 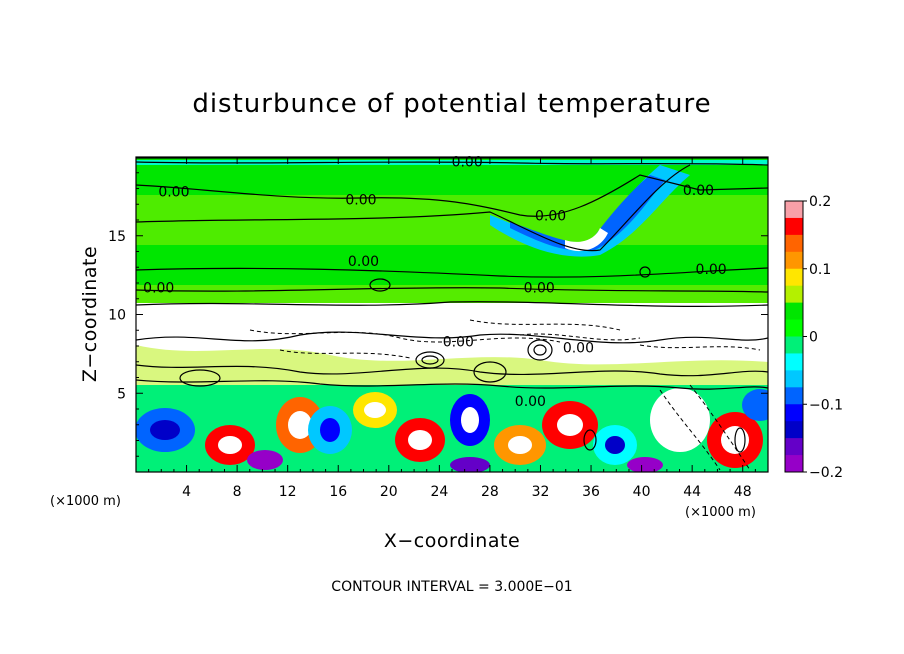 I want to click on x-tick-label: 4, so click(x=186, y=492).